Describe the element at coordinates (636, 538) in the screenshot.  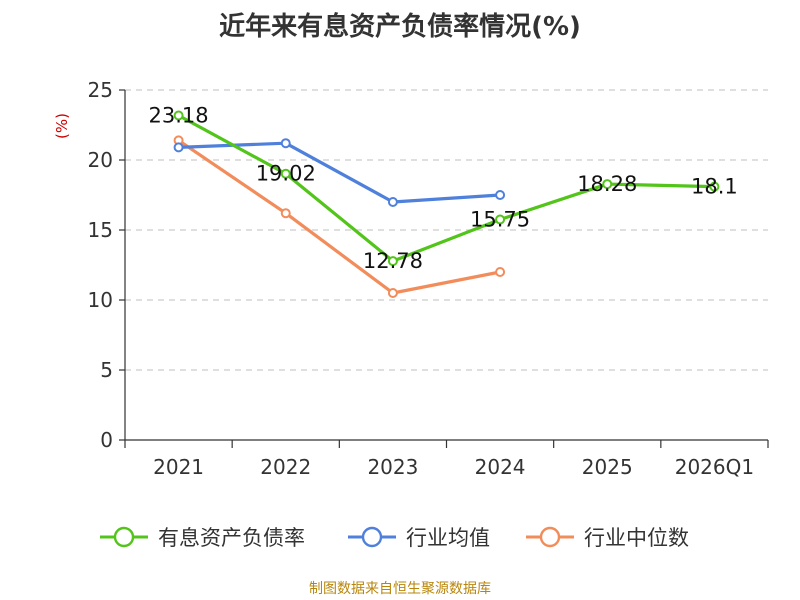
I see `legend-label: 行业中位数` at that location.